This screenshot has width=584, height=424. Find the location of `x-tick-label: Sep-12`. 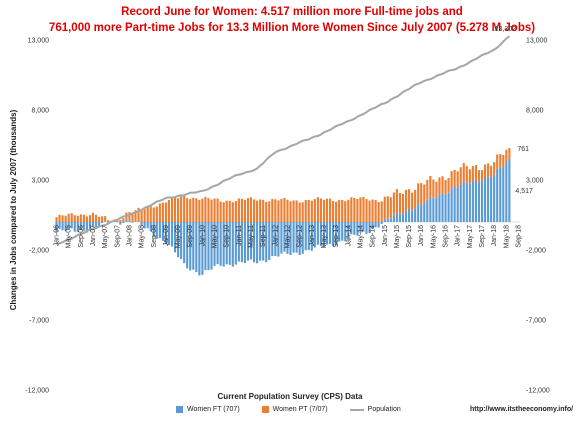

x-tick-label: Sep-12 is located at coordinates (300, 236).